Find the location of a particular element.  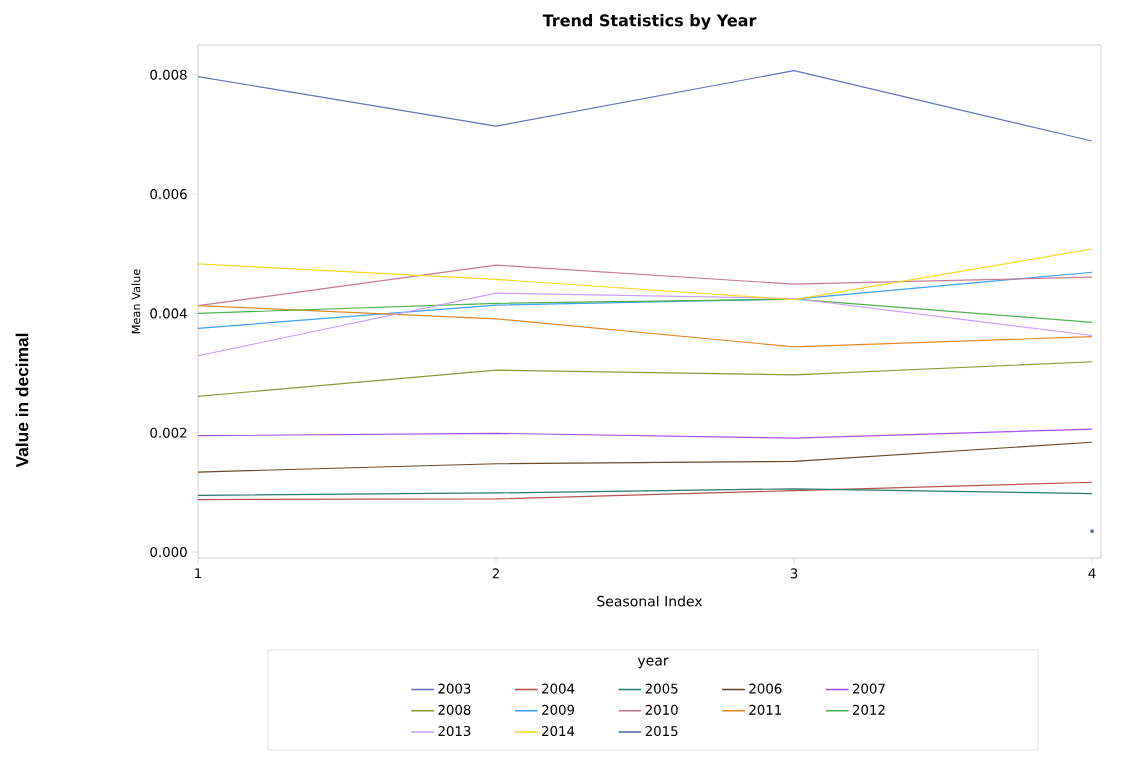

legend-label: 2007 is located at coordinates (868, 688).